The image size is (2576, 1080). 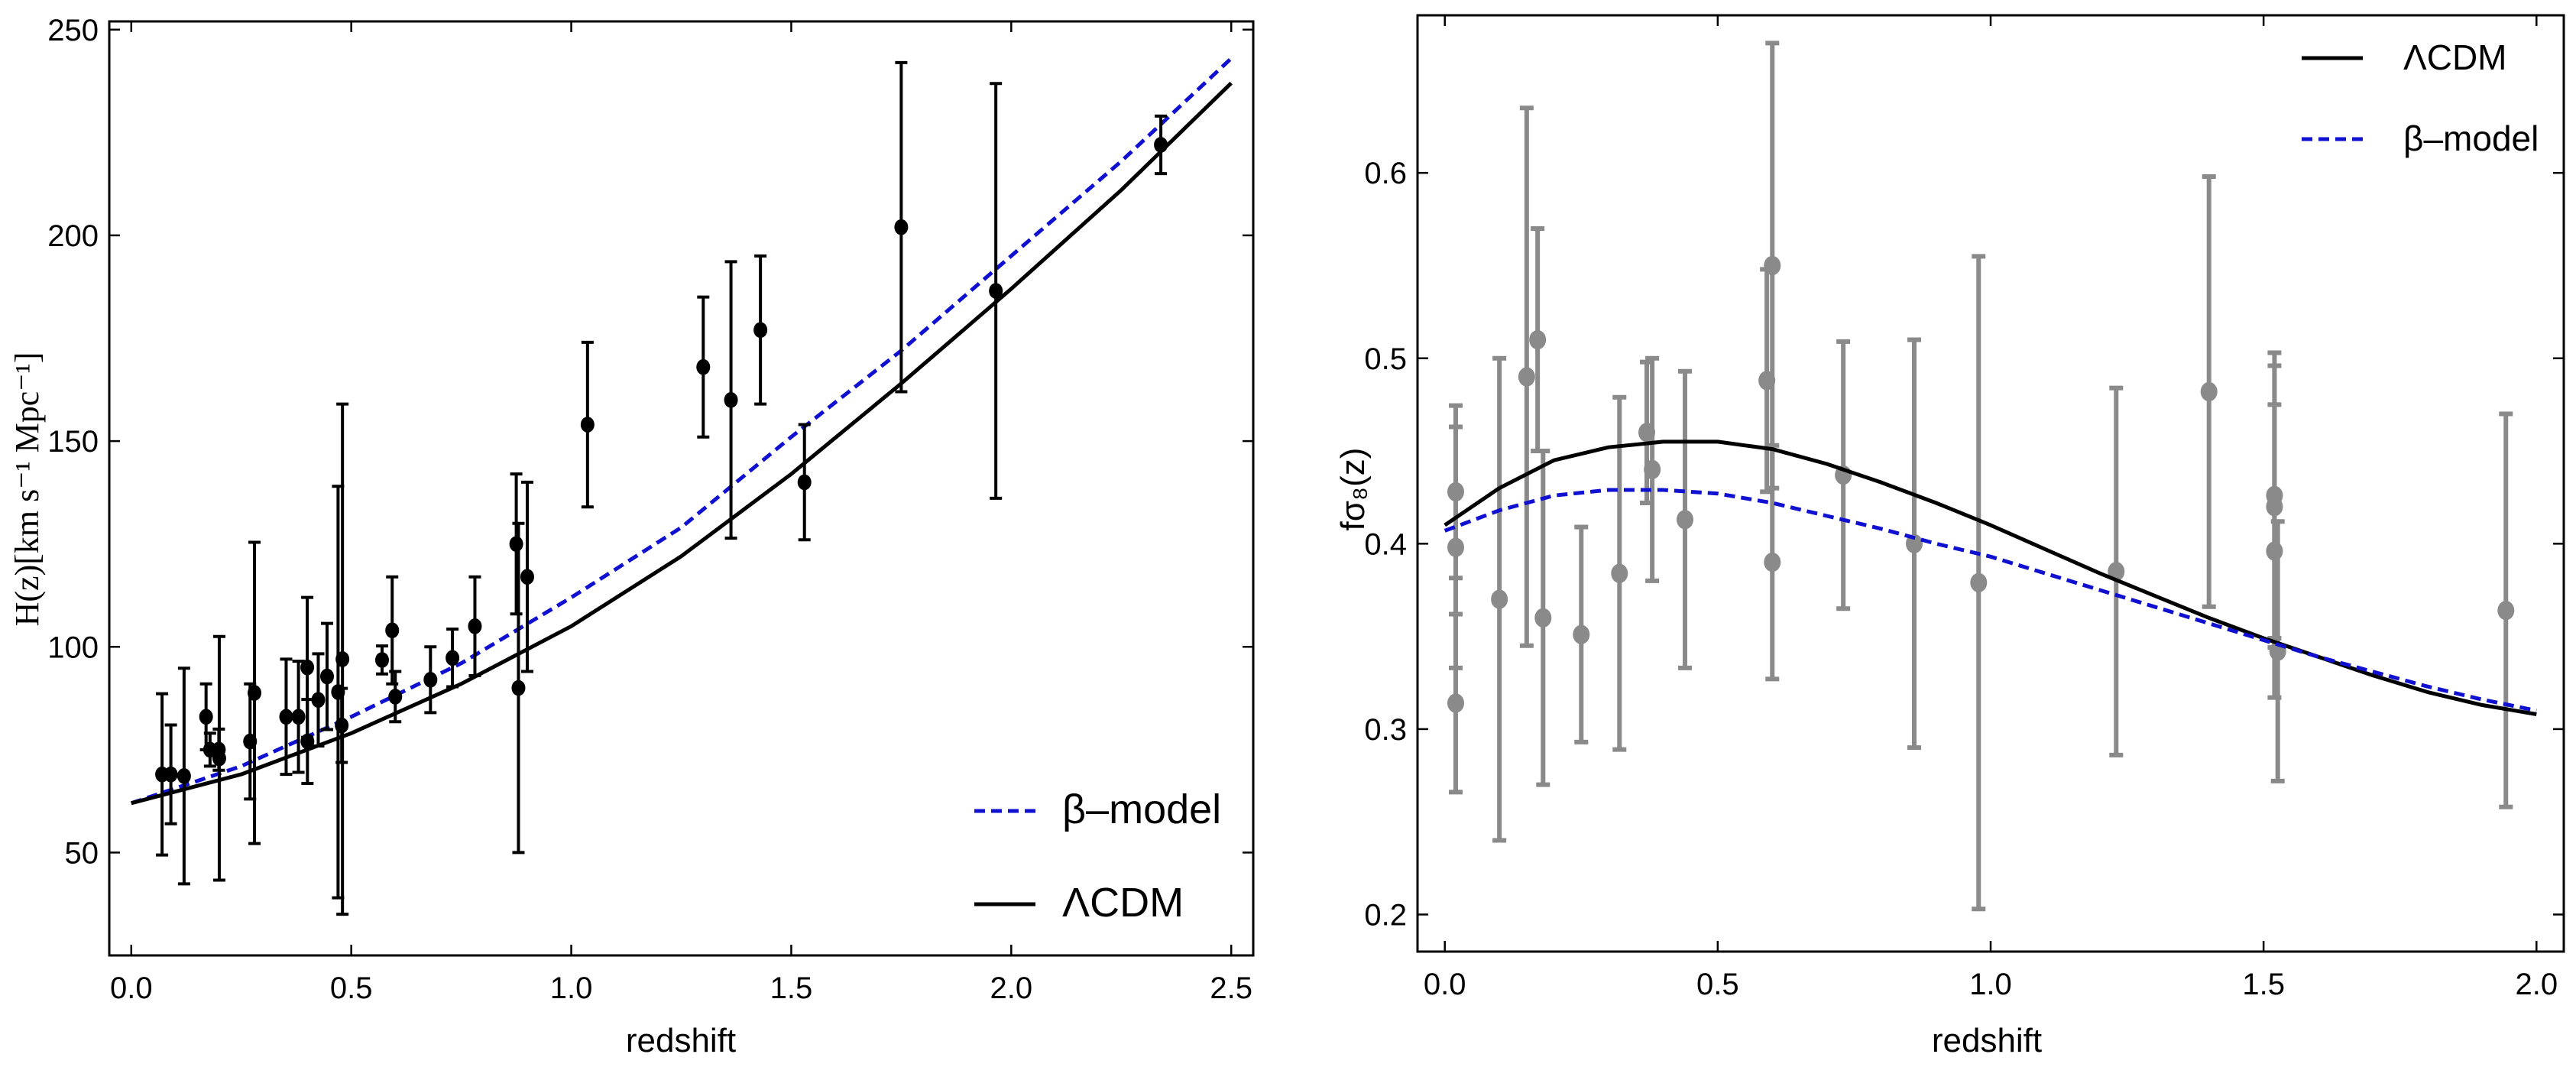 I want to click on fsigma8-y-tick-label: 0.3, so click(x=1386, y=730).